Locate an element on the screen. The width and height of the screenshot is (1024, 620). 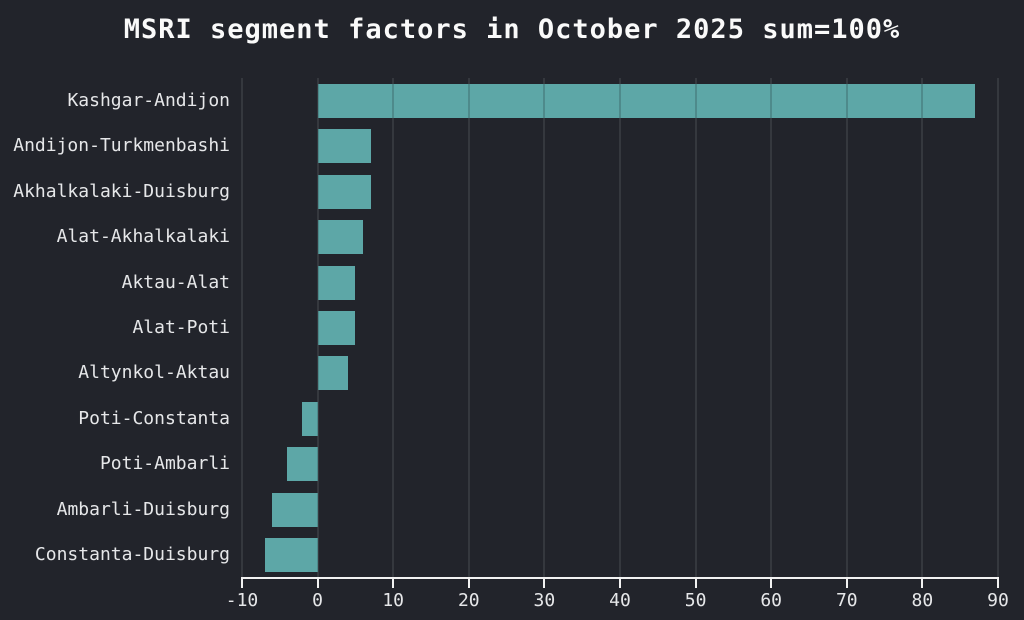
category-label: Andijon-Turkmenbashi is located at coordinates (121, 146).